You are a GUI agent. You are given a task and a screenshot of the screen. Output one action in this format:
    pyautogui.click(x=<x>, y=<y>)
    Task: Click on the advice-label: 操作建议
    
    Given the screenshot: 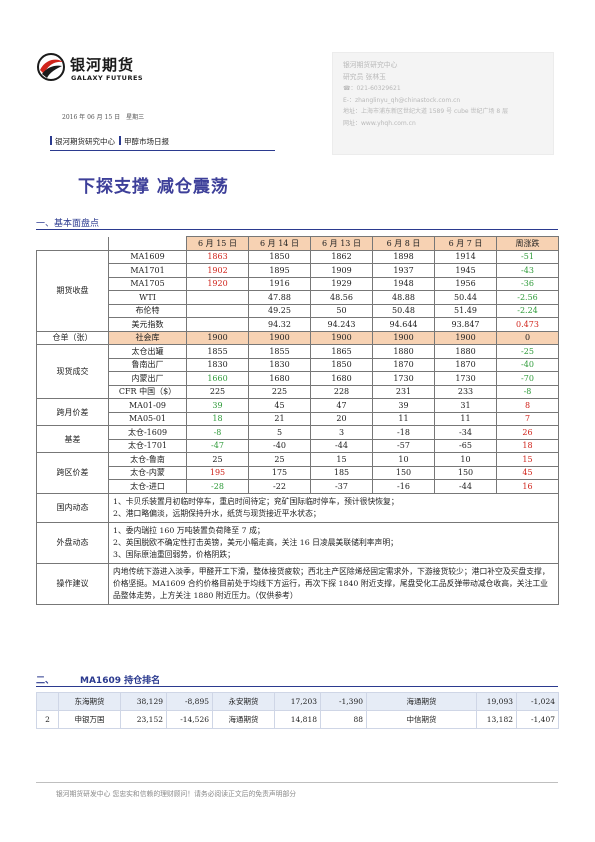 What is the action you would take?
    pyautogui.click(x=72, y=583)
    